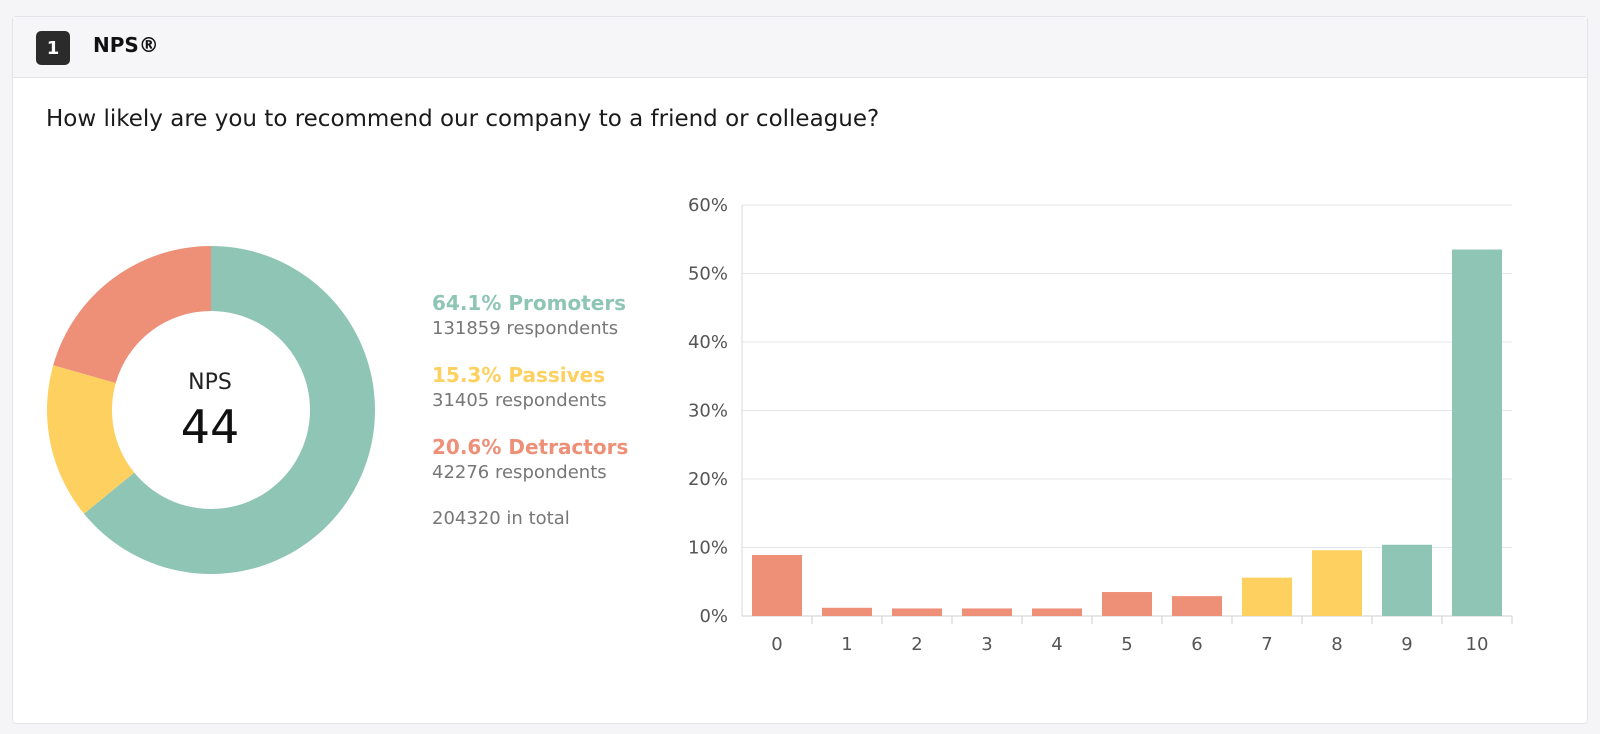 The height and width of the screenshot is (734, 1600). What do you see at coordinates (210, 382) in the screenshot?
I see `nps-label: NPS` at bounding box center [210, 382].